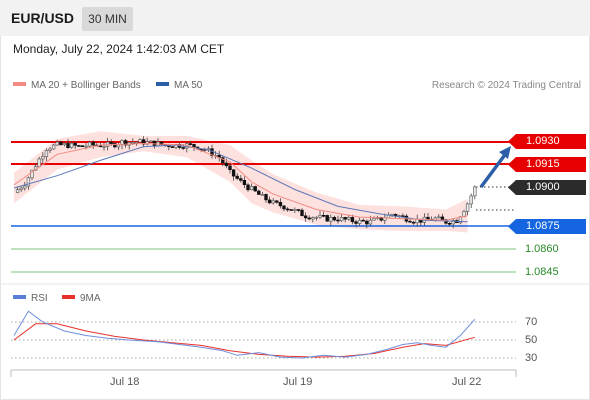 Image resolution: width=590 pixels, height=400 pixels. I want to click on ma9-swatch, so click(68, 297).